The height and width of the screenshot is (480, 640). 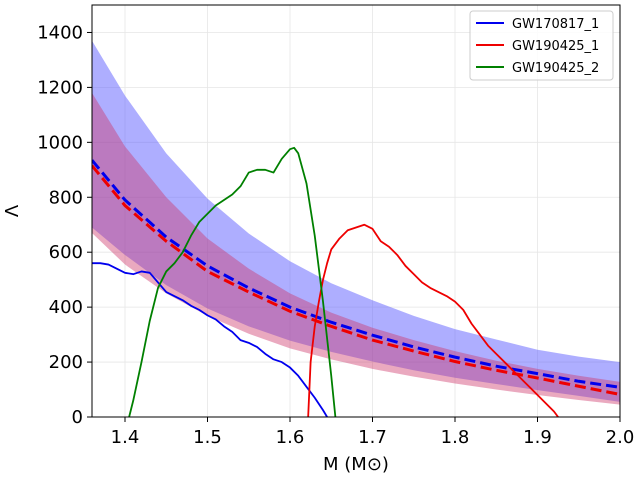 What do you see at coordinates (60, 87) in the screenshot?
I see `y-tick-label-6: 1200` at bounding box center [60, 87].